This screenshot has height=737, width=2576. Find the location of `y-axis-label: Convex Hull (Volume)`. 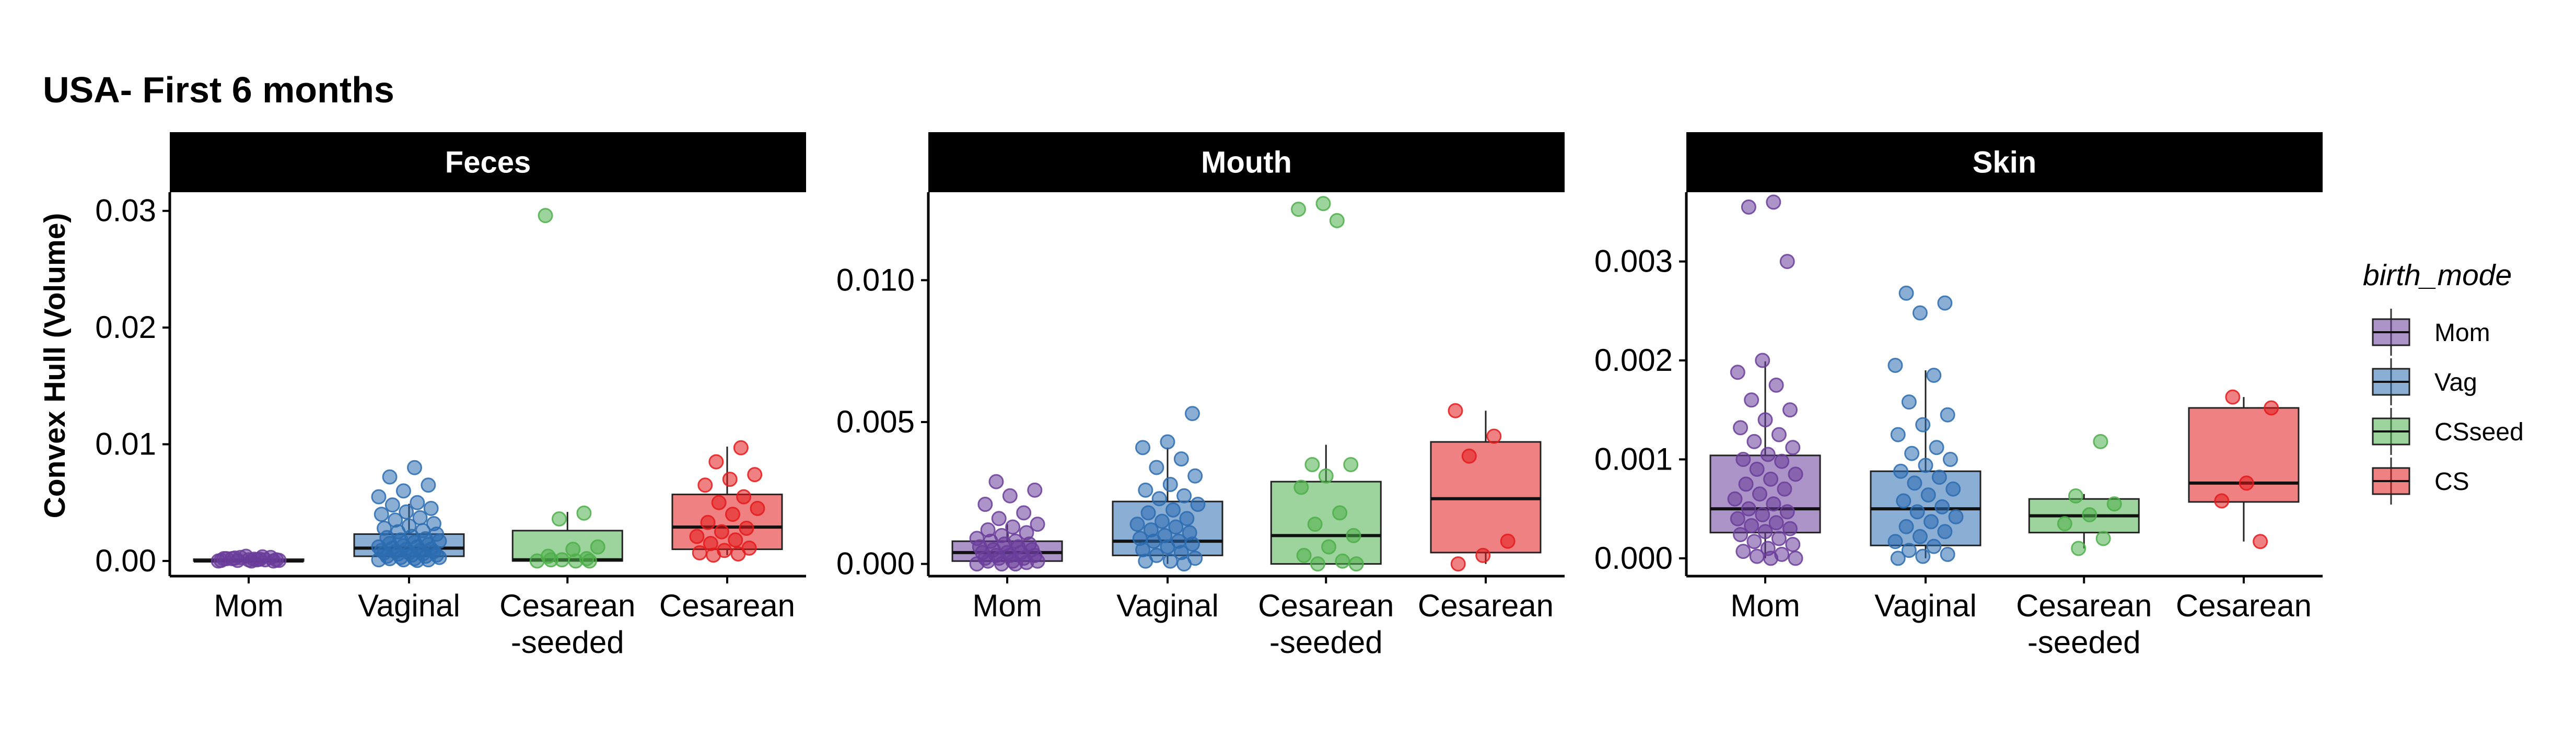

y-axis-label: Convex Hull (Volume) is located at coordinates (55, 366).